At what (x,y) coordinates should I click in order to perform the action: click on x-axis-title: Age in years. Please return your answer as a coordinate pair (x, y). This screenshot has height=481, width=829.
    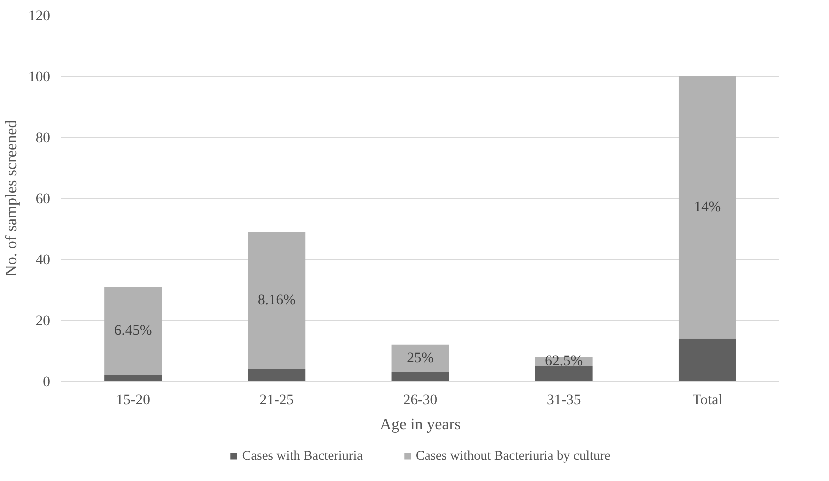
    Looking at the image, I should click on (420, 425).